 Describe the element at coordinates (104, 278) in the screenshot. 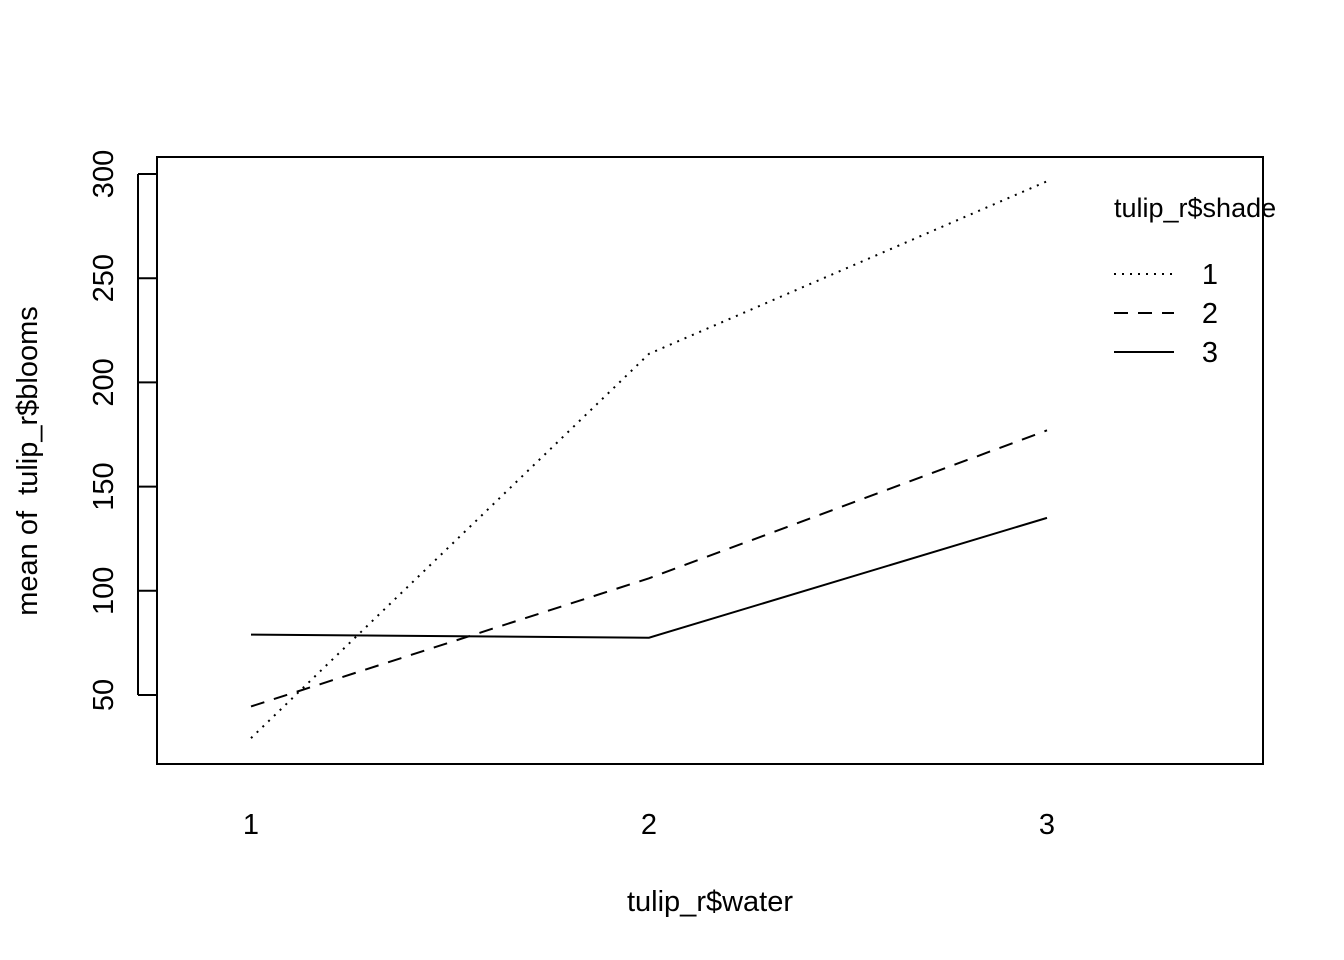

I see `y-tick-label: 250` at that location.